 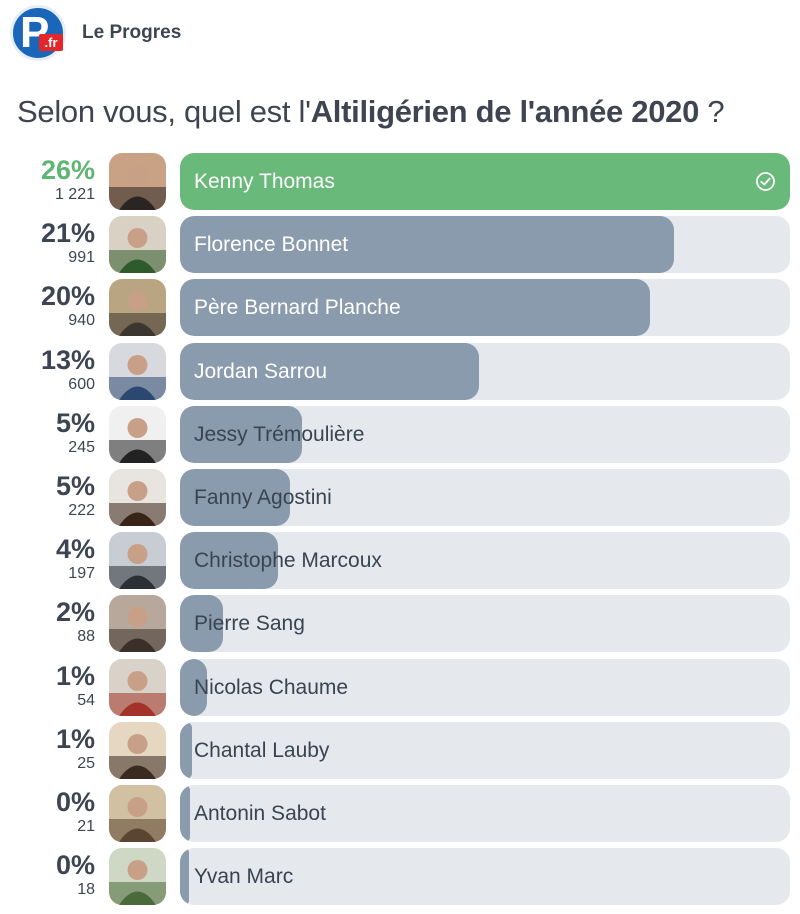 I want to click on poll-option: 2% 88 Pierre Sang, so click(x=400, y=624).